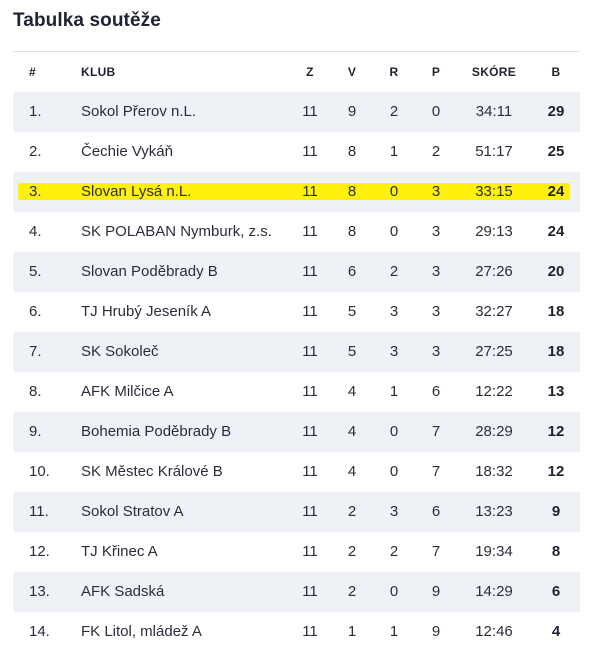 The width and height of the screenshot is (590, 652). Describe the element at coordinates (556, 511) in the screenshot. I see `points-cell: 9` at that location.